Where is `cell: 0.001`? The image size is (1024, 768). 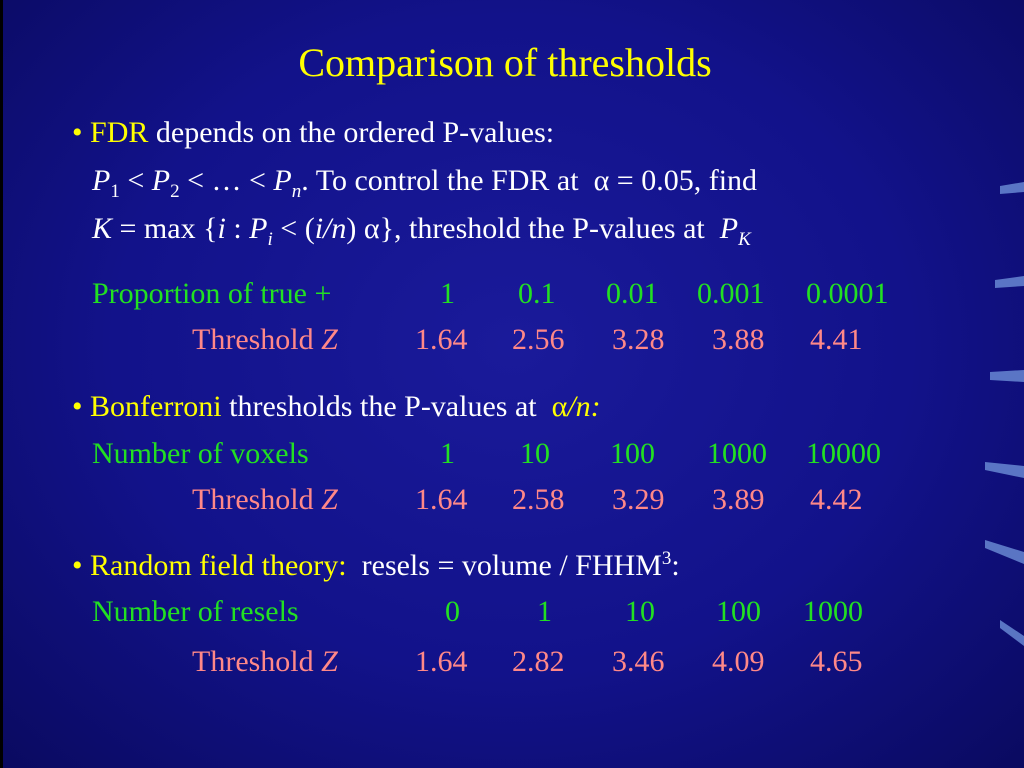
cell: 0.001 is located at coordinates (731, 293).